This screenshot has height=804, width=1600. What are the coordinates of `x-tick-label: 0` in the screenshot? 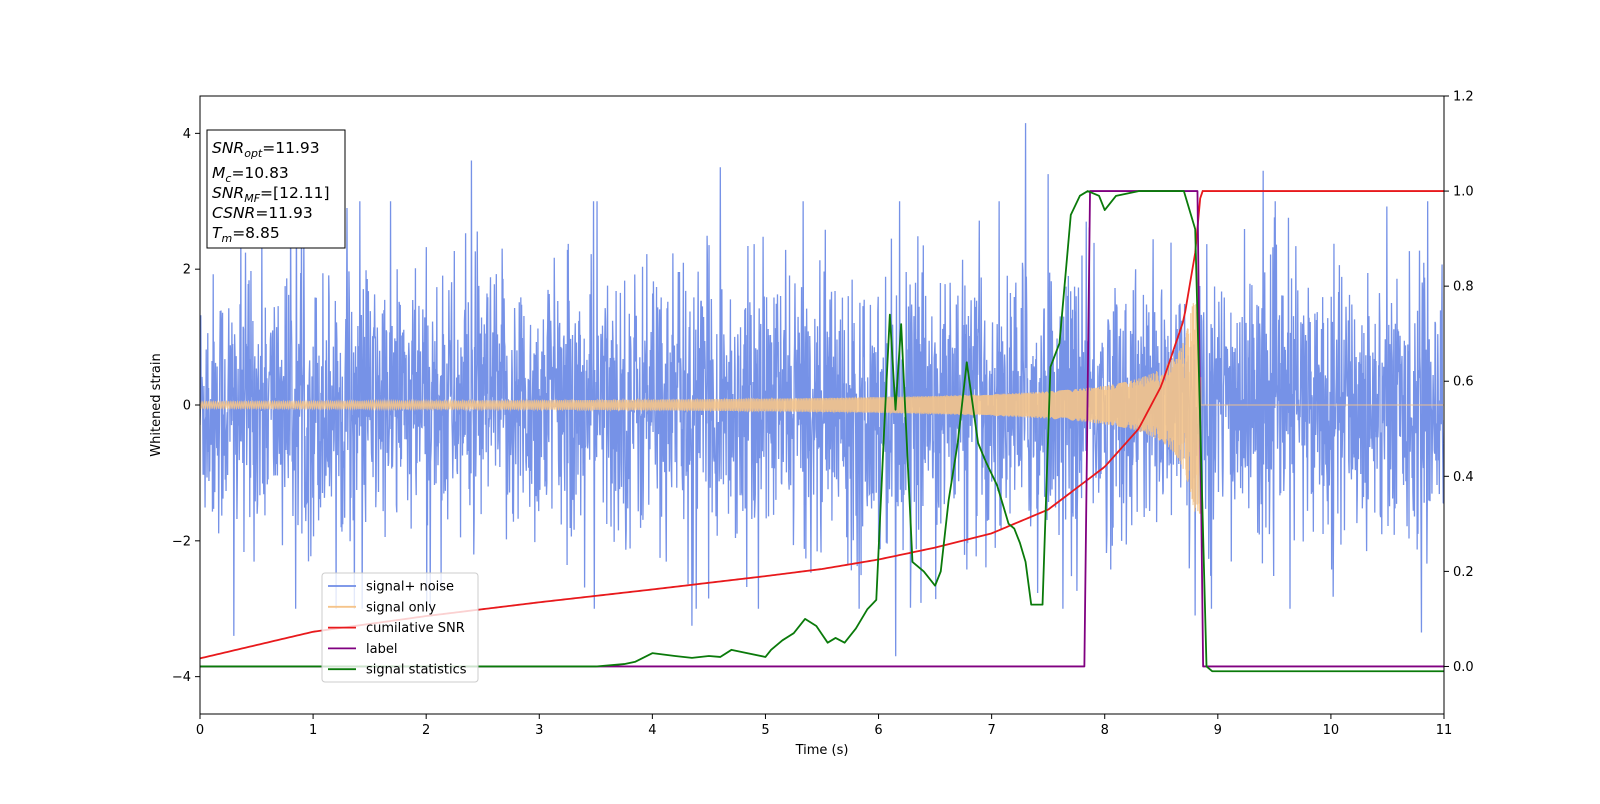 It's located at (200, 730).